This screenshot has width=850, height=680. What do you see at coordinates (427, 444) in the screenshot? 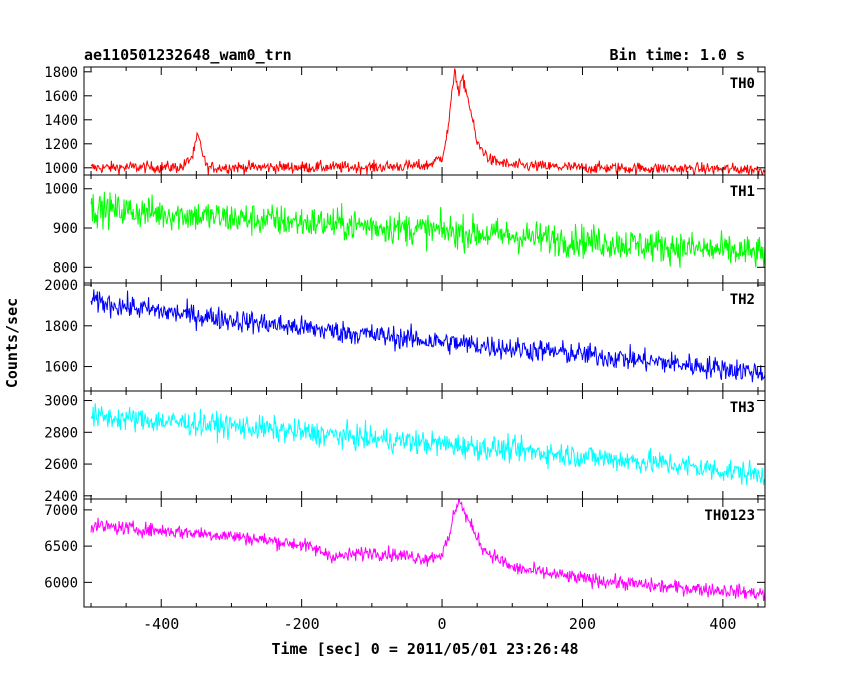
I see `series-line-th3` at bounding box center [427, 444].